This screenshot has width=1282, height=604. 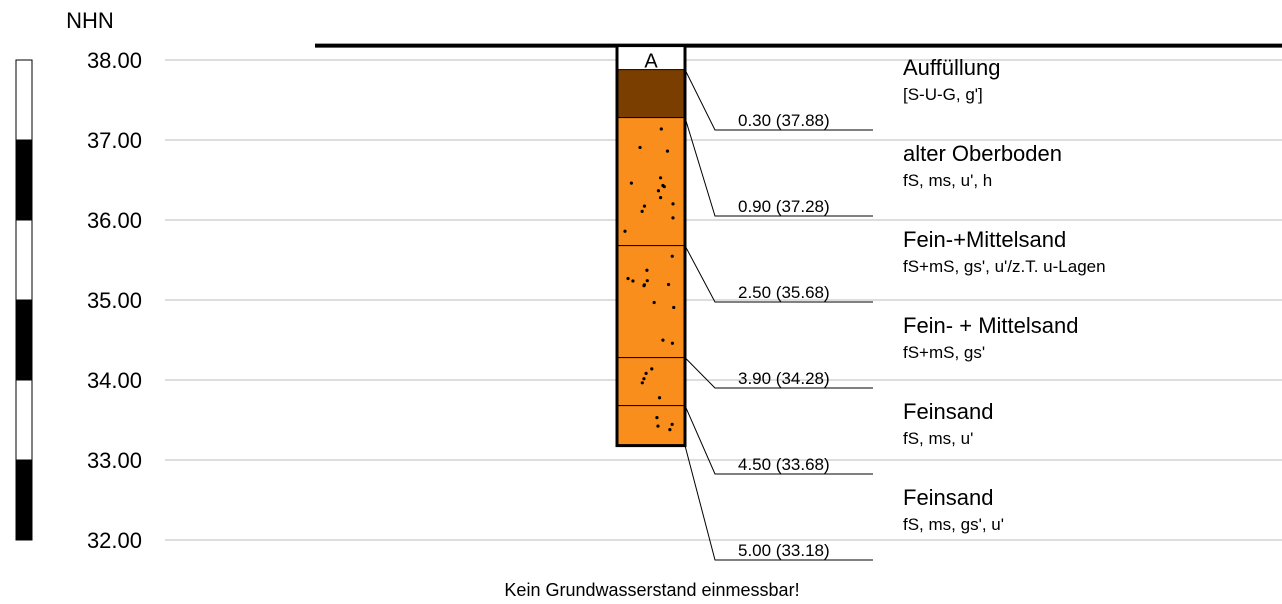 I want to click on tick-label: 37.00, so click(x=114, y=140).